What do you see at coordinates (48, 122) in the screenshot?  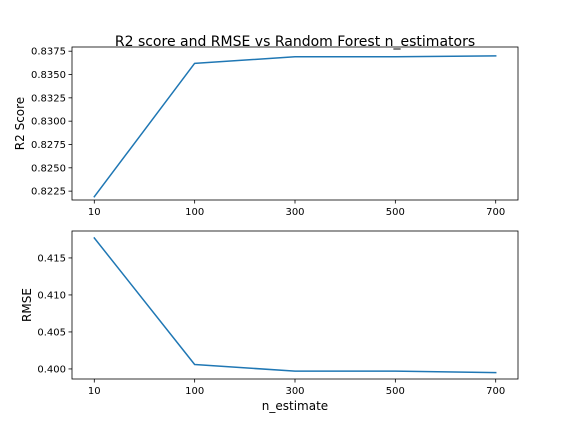 I see `y-tick-label: 0.8300` at bounding box center [48, 122].